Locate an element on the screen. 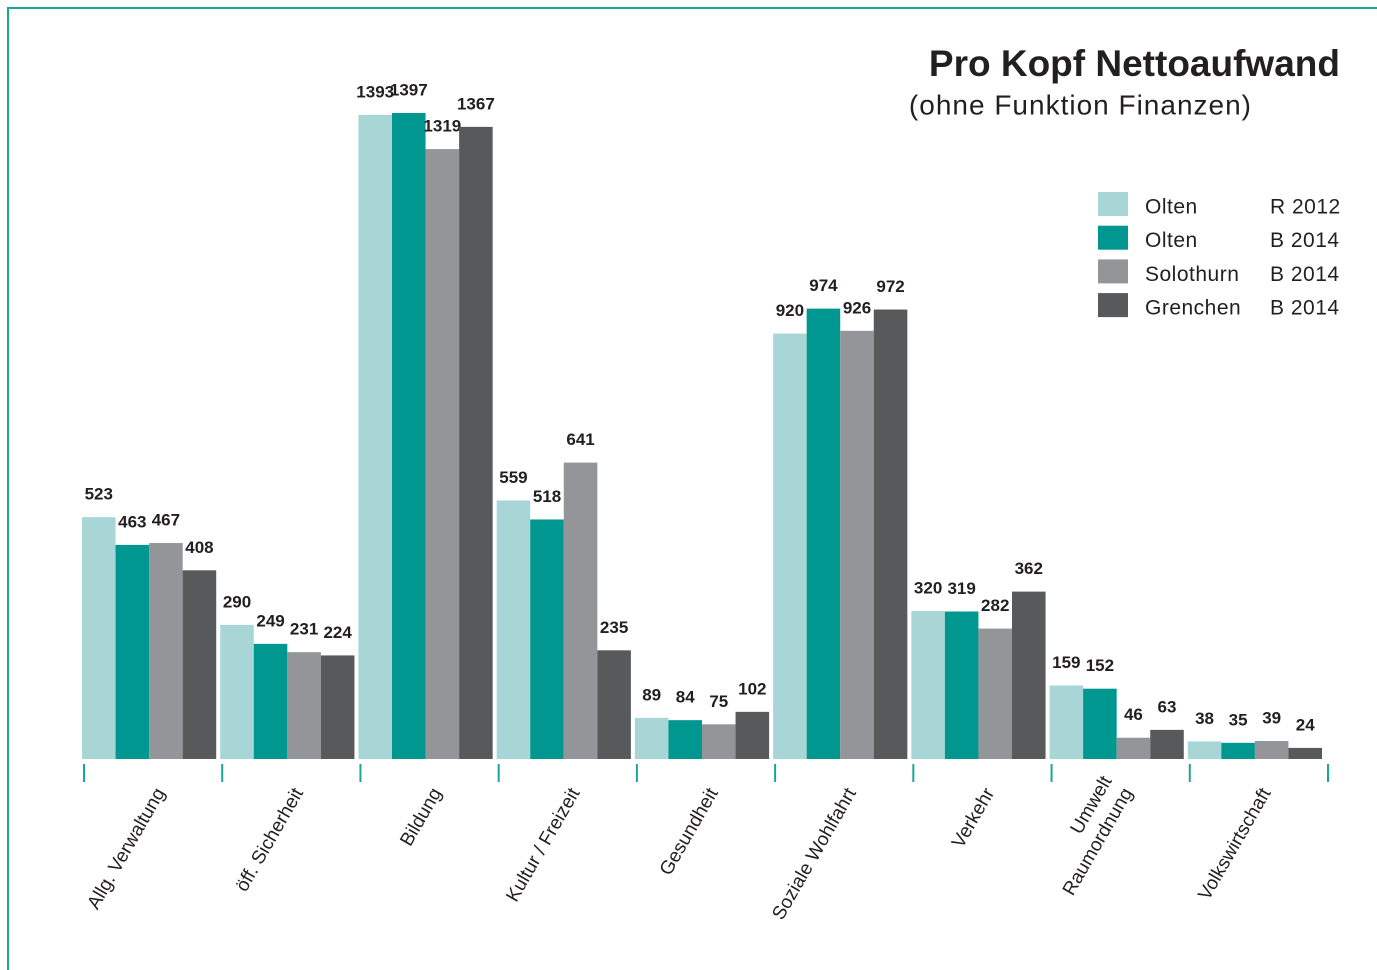 The height and width of the screenshot is (970, 1377). value-label: 559 is located at coordinates (513, 477).